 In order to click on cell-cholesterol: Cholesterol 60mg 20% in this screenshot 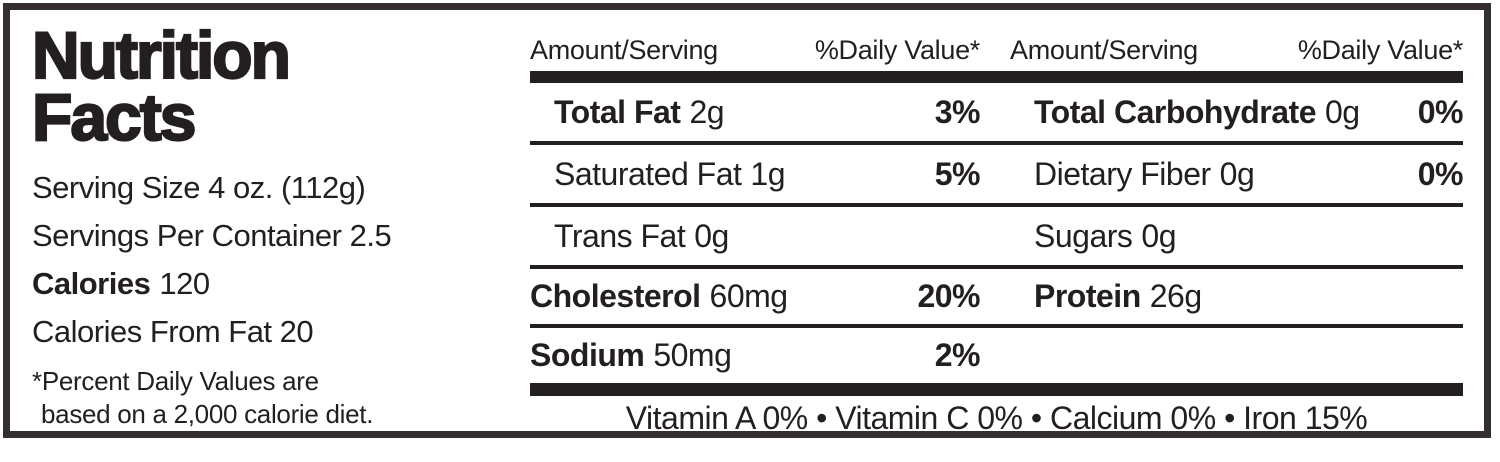, I will do `click(755, 296)`.